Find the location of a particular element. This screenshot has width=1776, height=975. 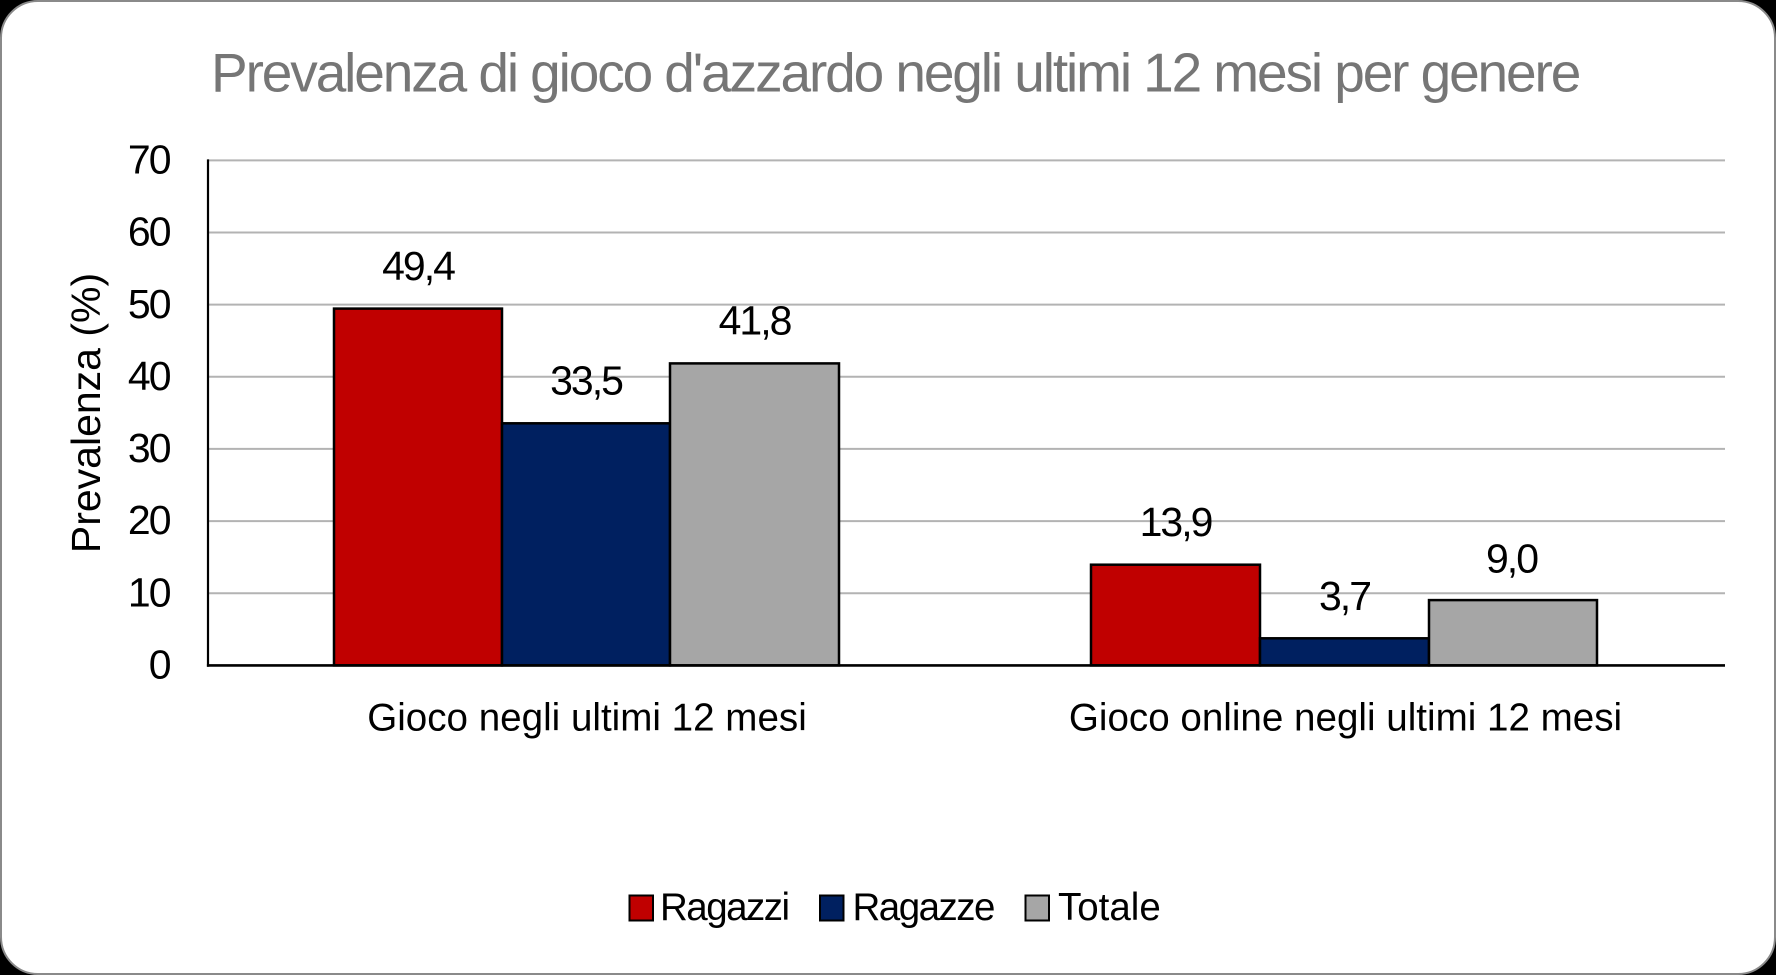

svg-text: 0 is located at coordinates (160, 665).